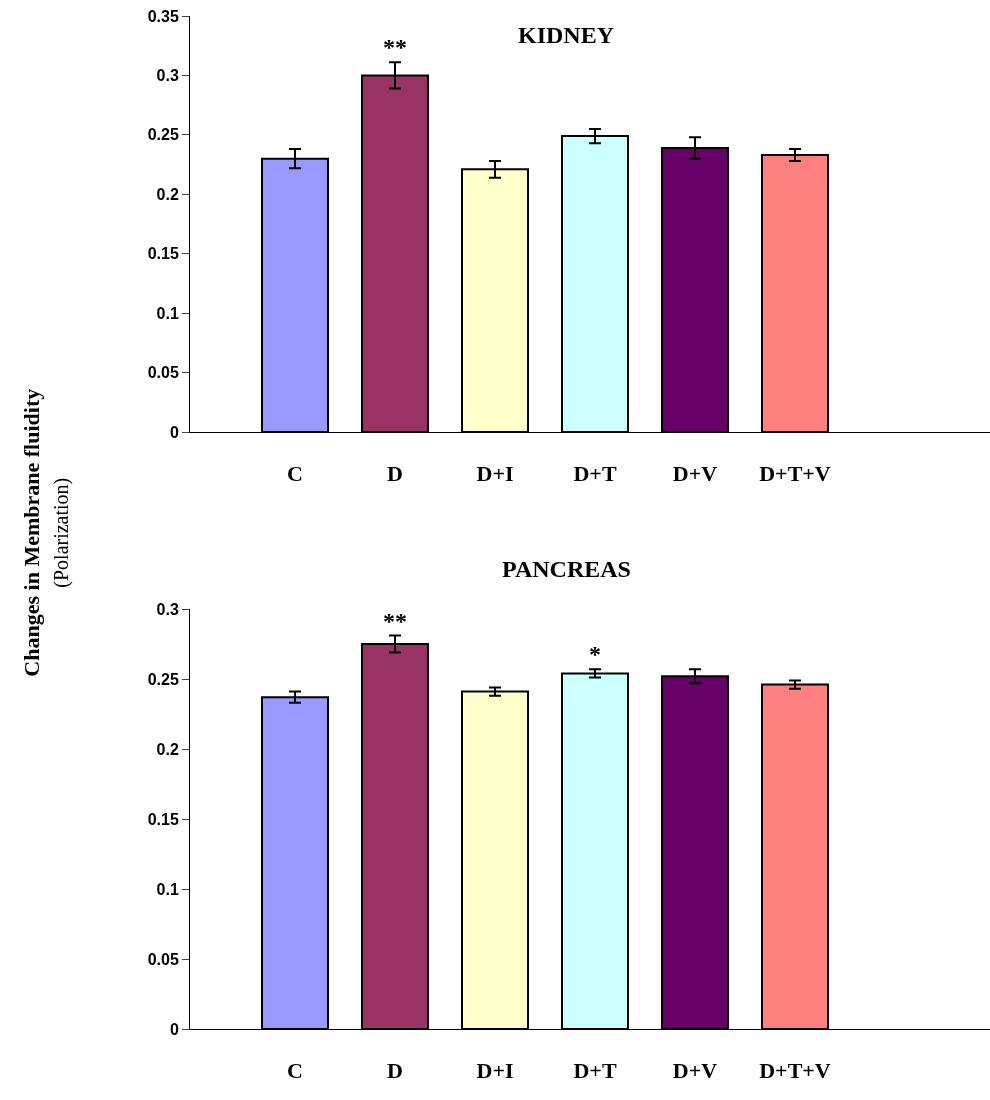 This screenshot has width=990, height=1100. I want to click on y-tick-label: 0.35, so click(163, 16).